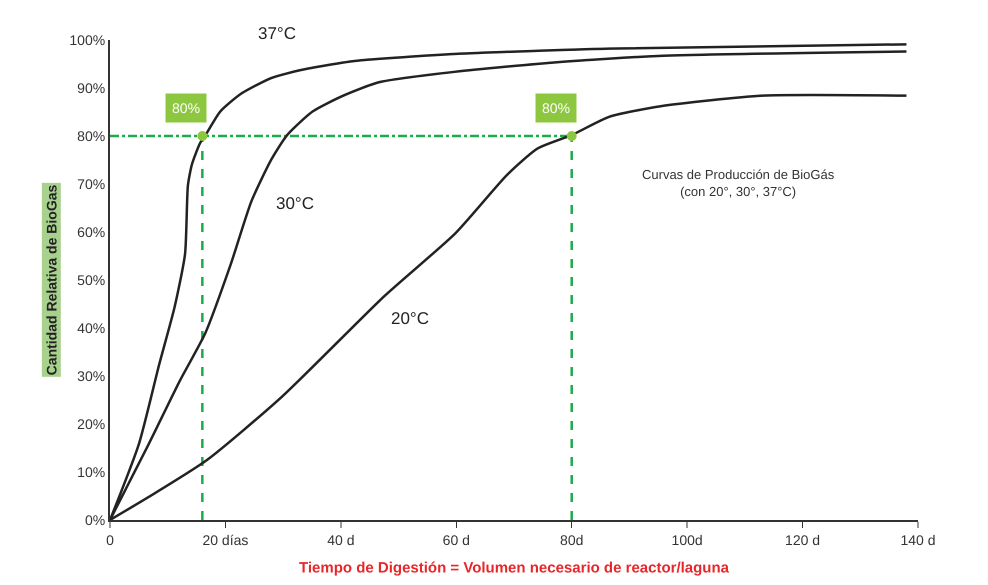  Describe the element at coordinates (51, 280) in the screenshot. I see `y-axis-title: Cantidad Relativa de BioGas` at that location.